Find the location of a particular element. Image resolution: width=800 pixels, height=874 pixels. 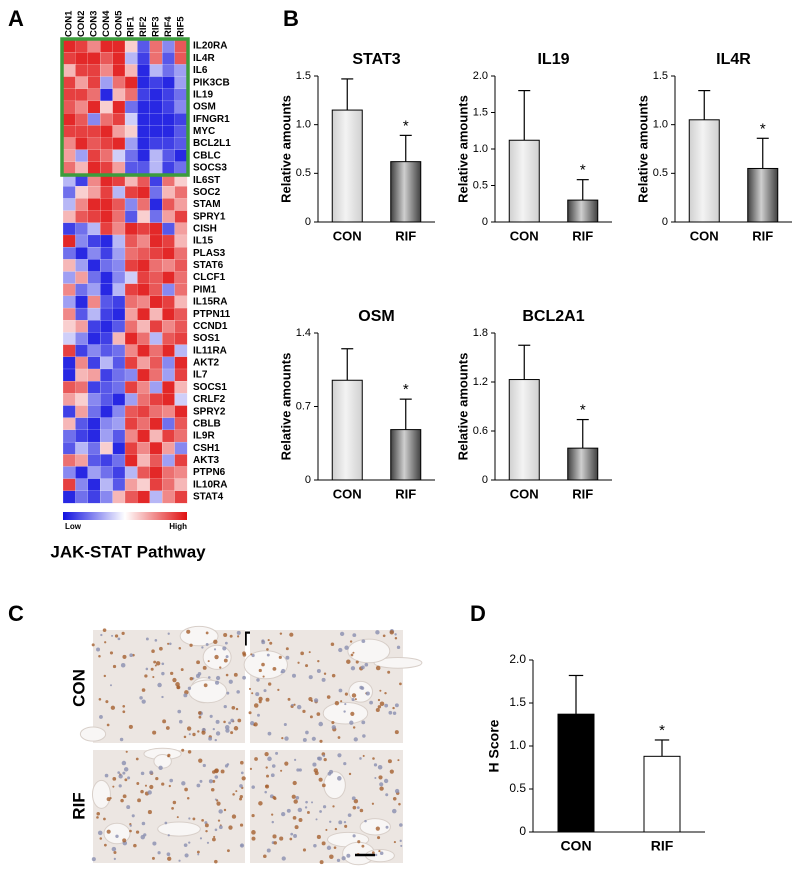

chart-title: OSM is located at coordinates (376, 316).